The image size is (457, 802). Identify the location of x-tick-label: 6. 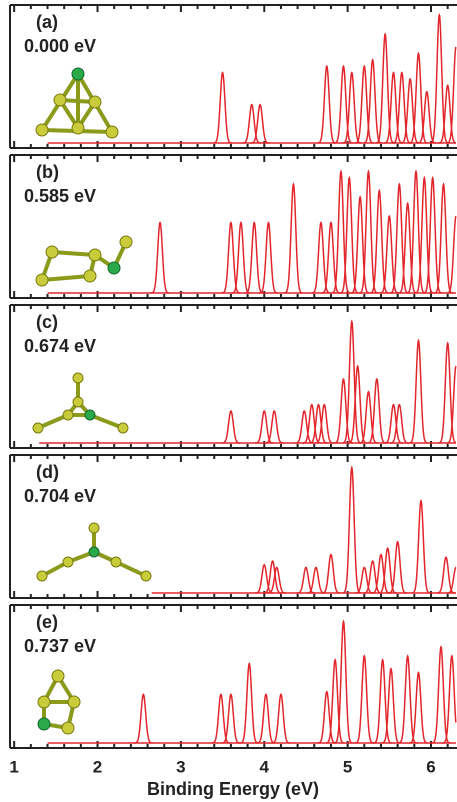
(430, 766).